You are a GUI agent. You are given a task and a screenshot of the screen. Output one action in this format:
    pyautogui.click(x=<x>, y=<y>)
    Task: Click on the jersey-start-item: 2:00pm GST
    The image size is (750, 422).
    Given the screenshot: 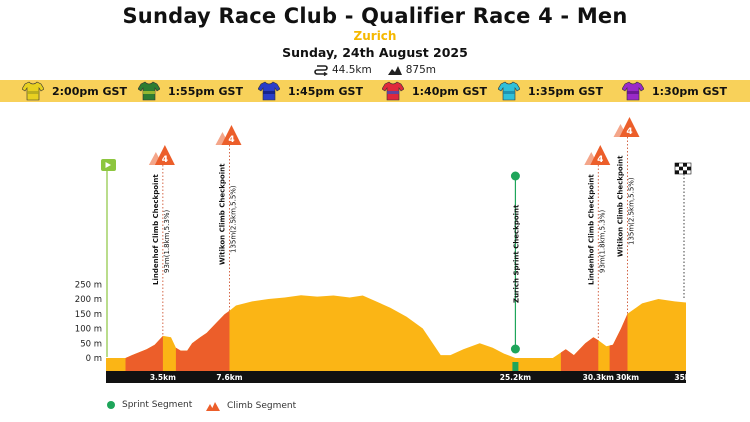 What is the action you would take?
    pyautogui.click(x=74, y=91)
    